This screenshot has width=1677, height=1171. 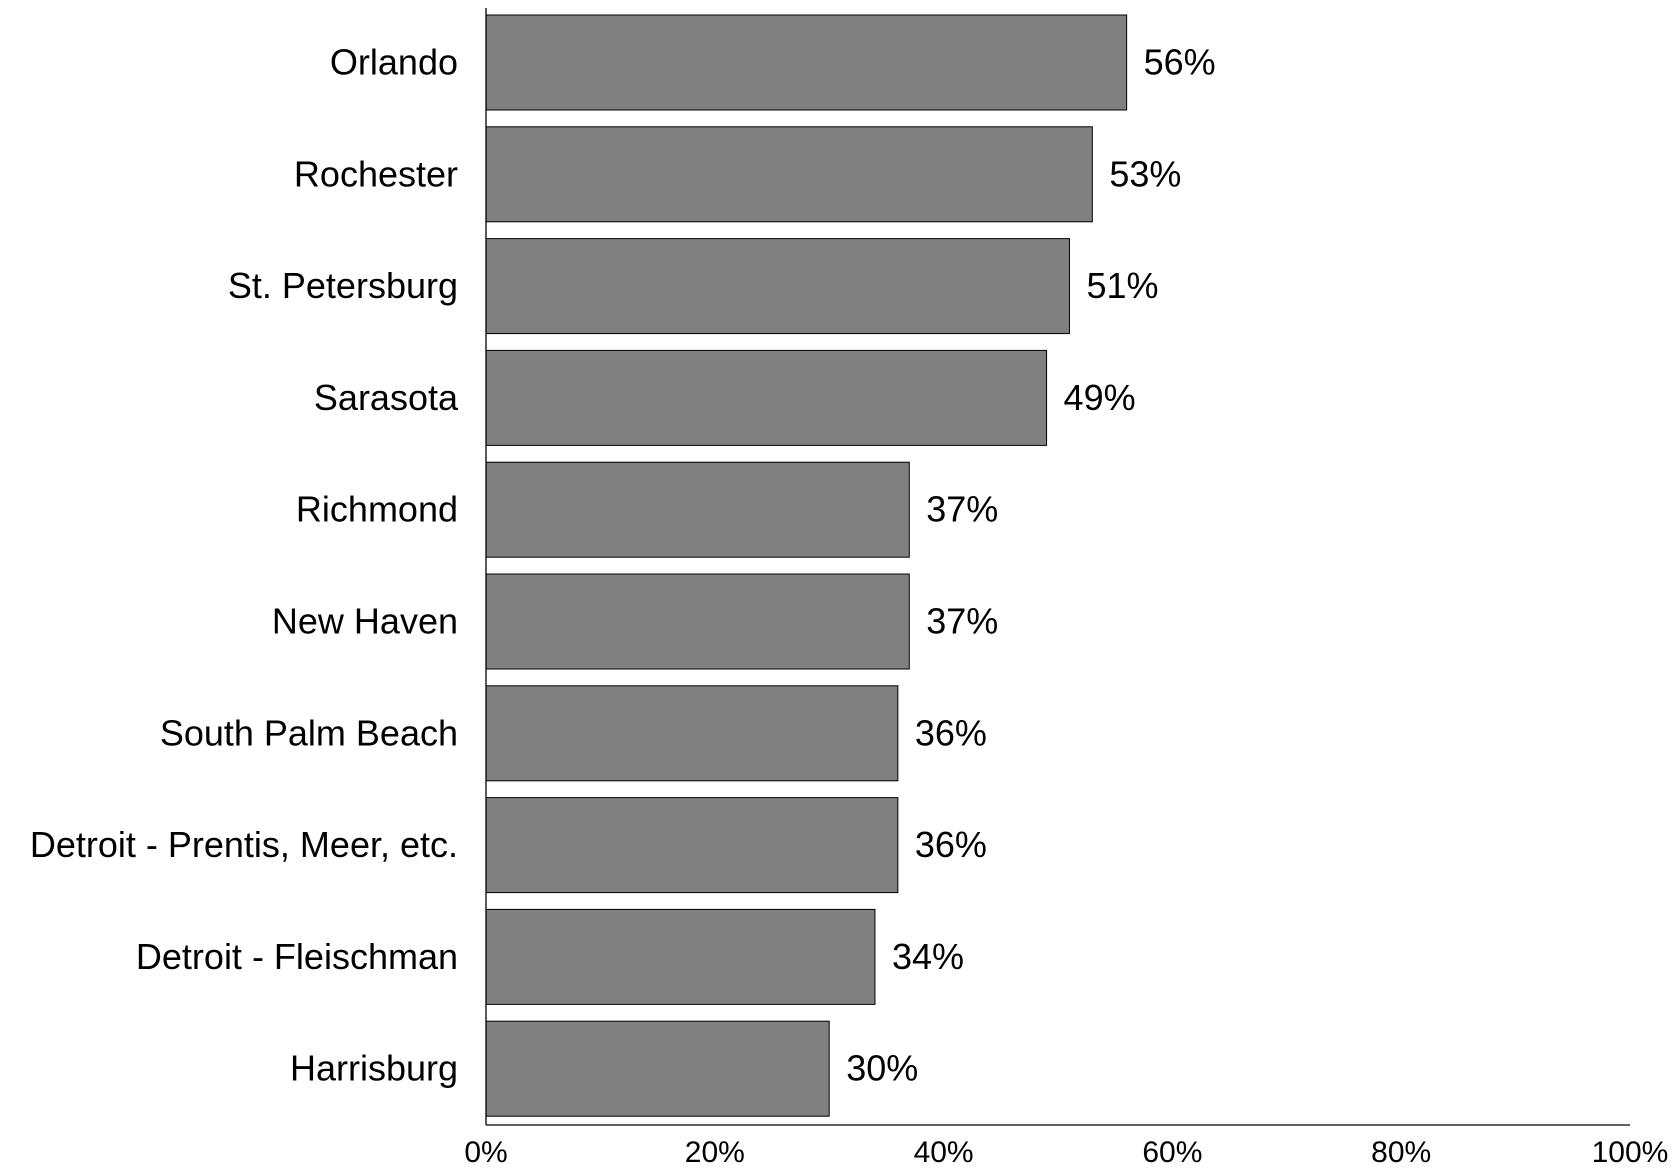 I want to click on category-label: St. Petersburg, so click(x=343, y=285).